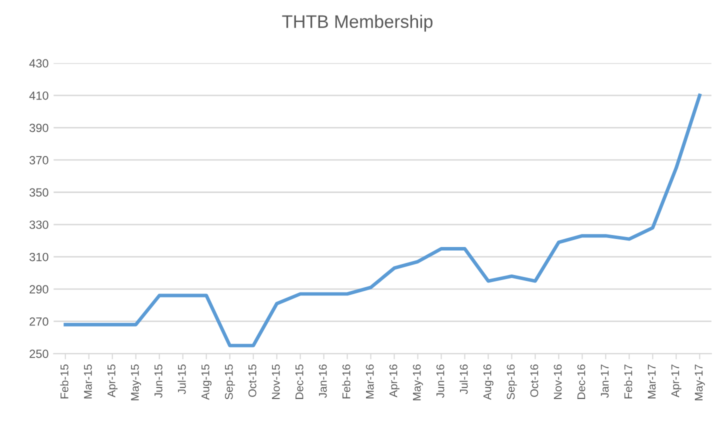  Describe the element at coordinates (64, 381) in the screenshot. I see `x-tick-label: Feb-15` at that location.